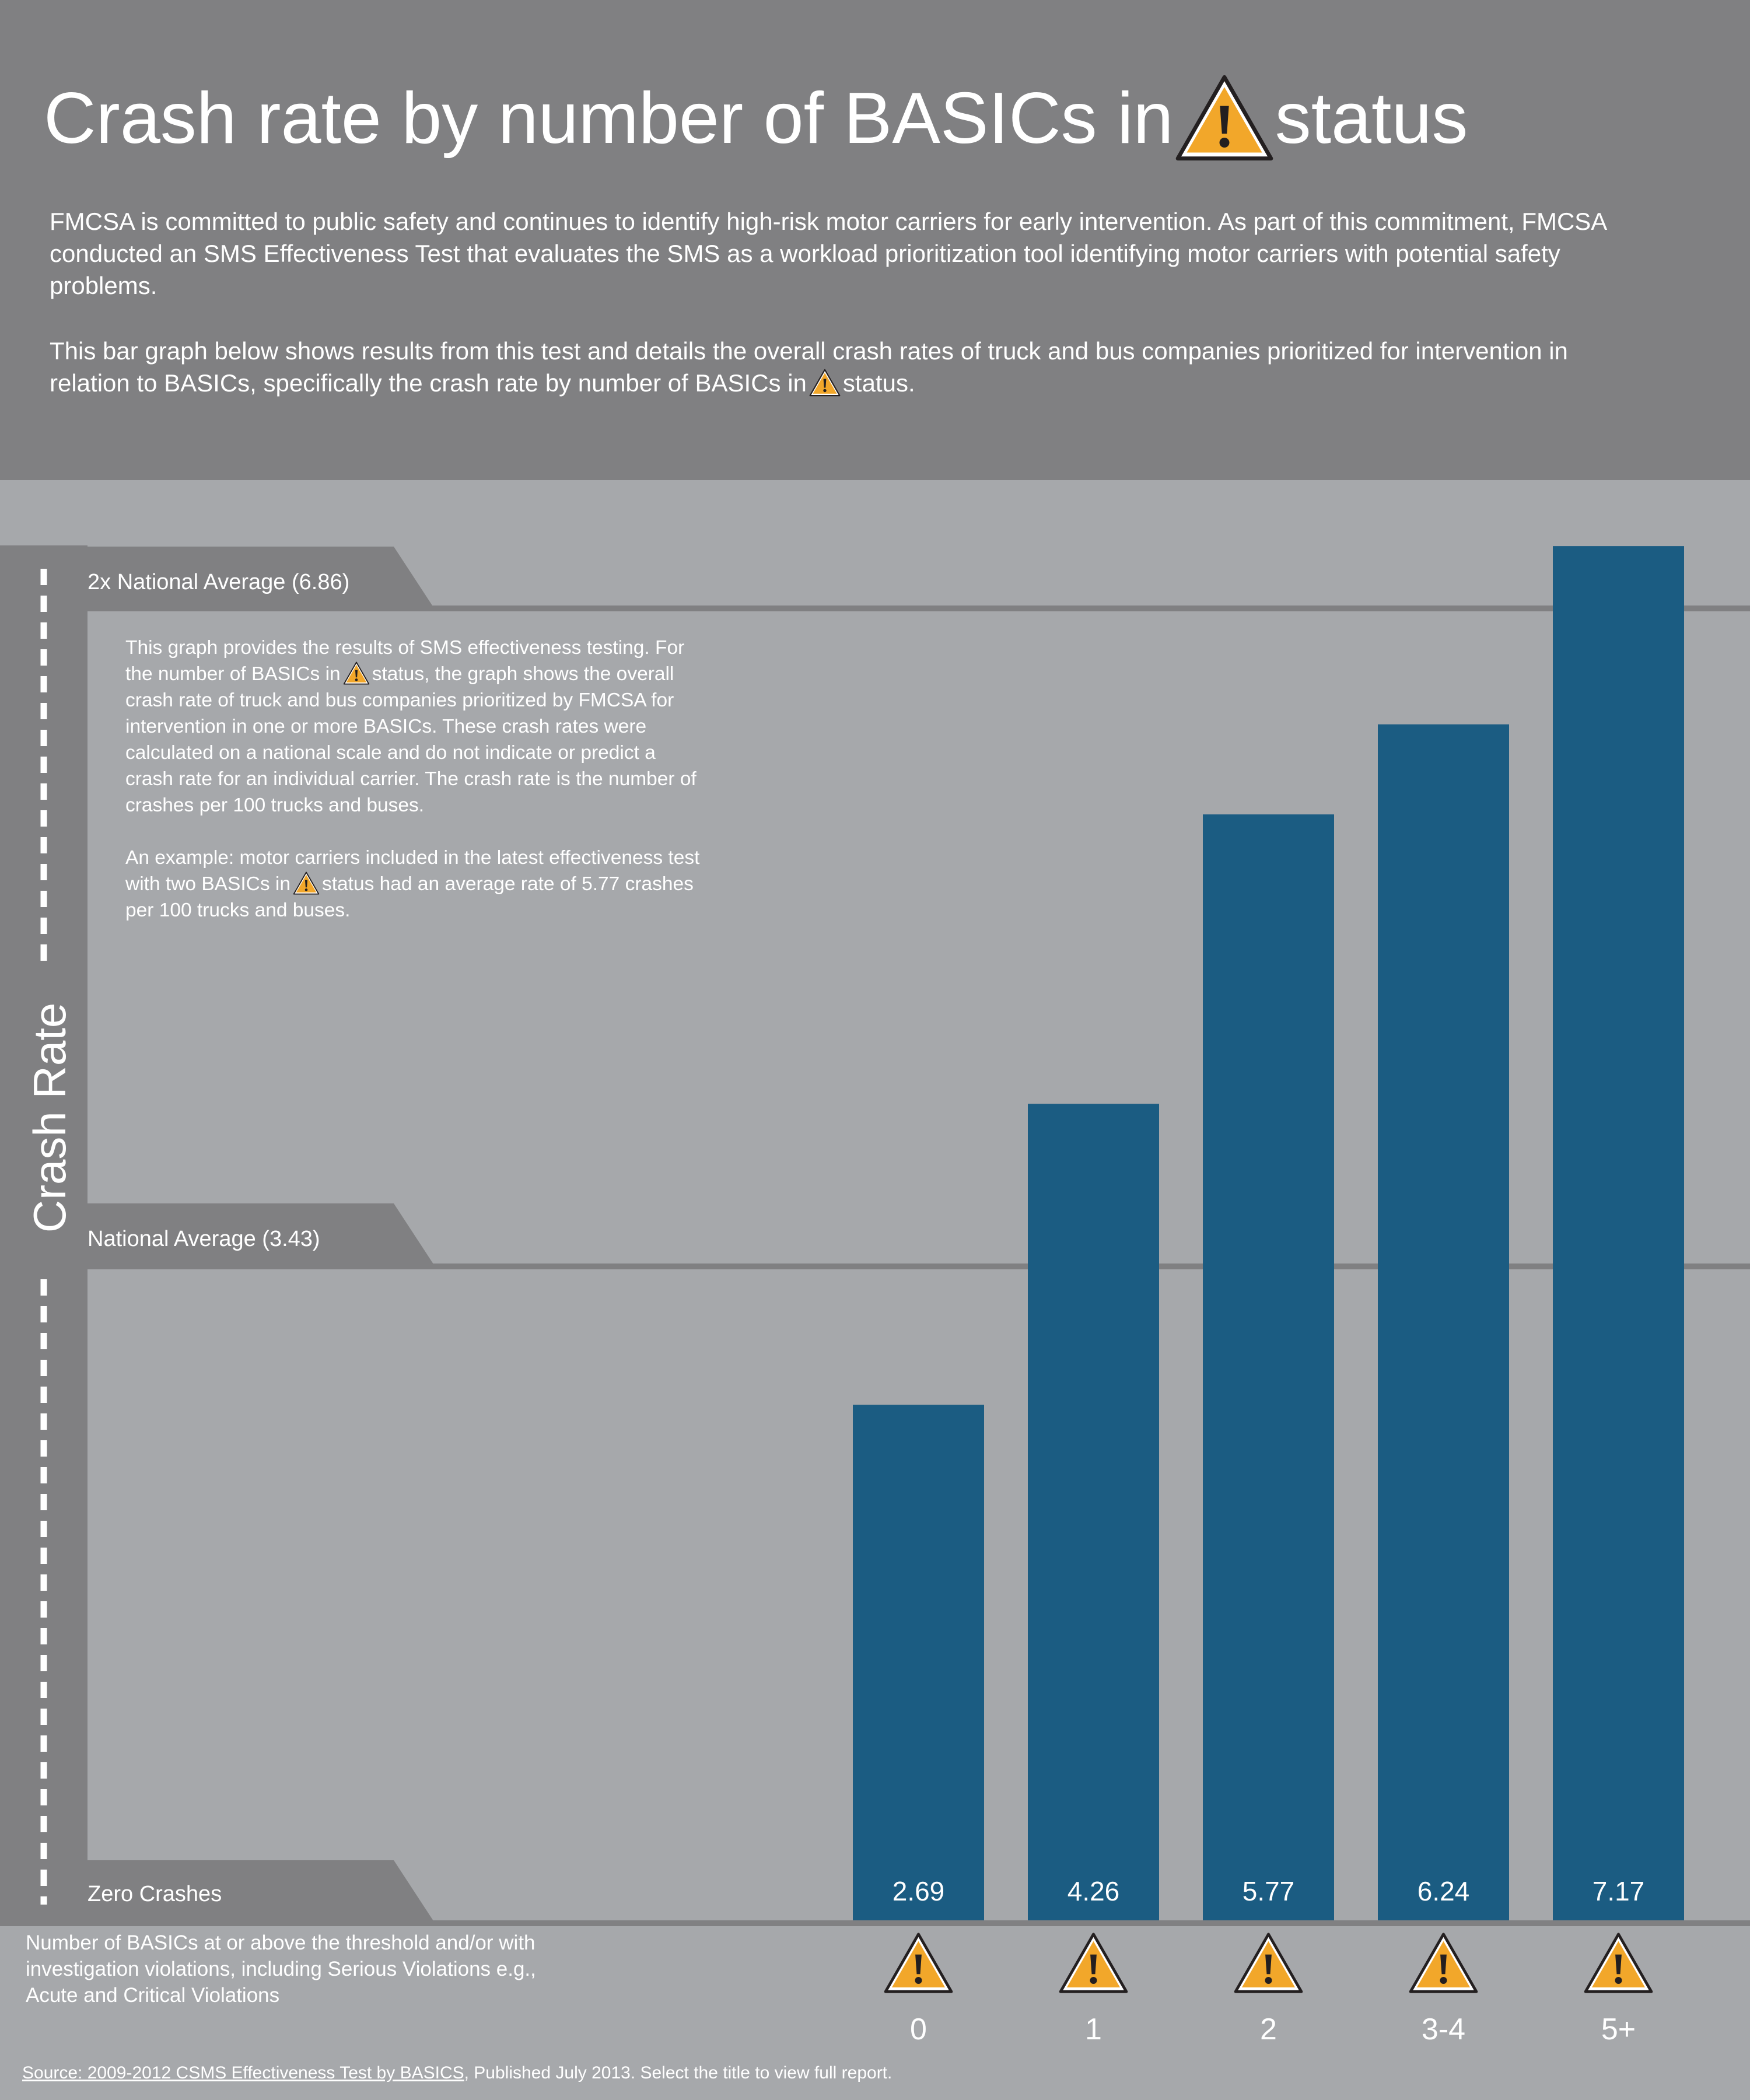 The width and height of the screenshot is (1750, 2100). Describe the element at coordinates (1268, 2029) in the screenshot. I see `category-label-2: 2` at that location.